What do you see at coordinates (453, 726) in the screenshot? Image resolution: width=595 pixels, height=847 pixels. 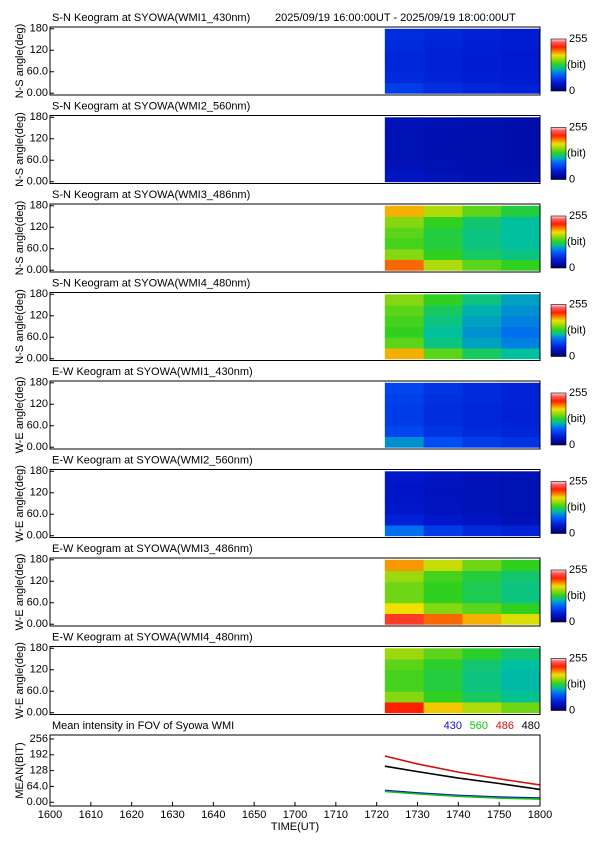 I see `legend-entry: 430` at bounding box center [453, 726].